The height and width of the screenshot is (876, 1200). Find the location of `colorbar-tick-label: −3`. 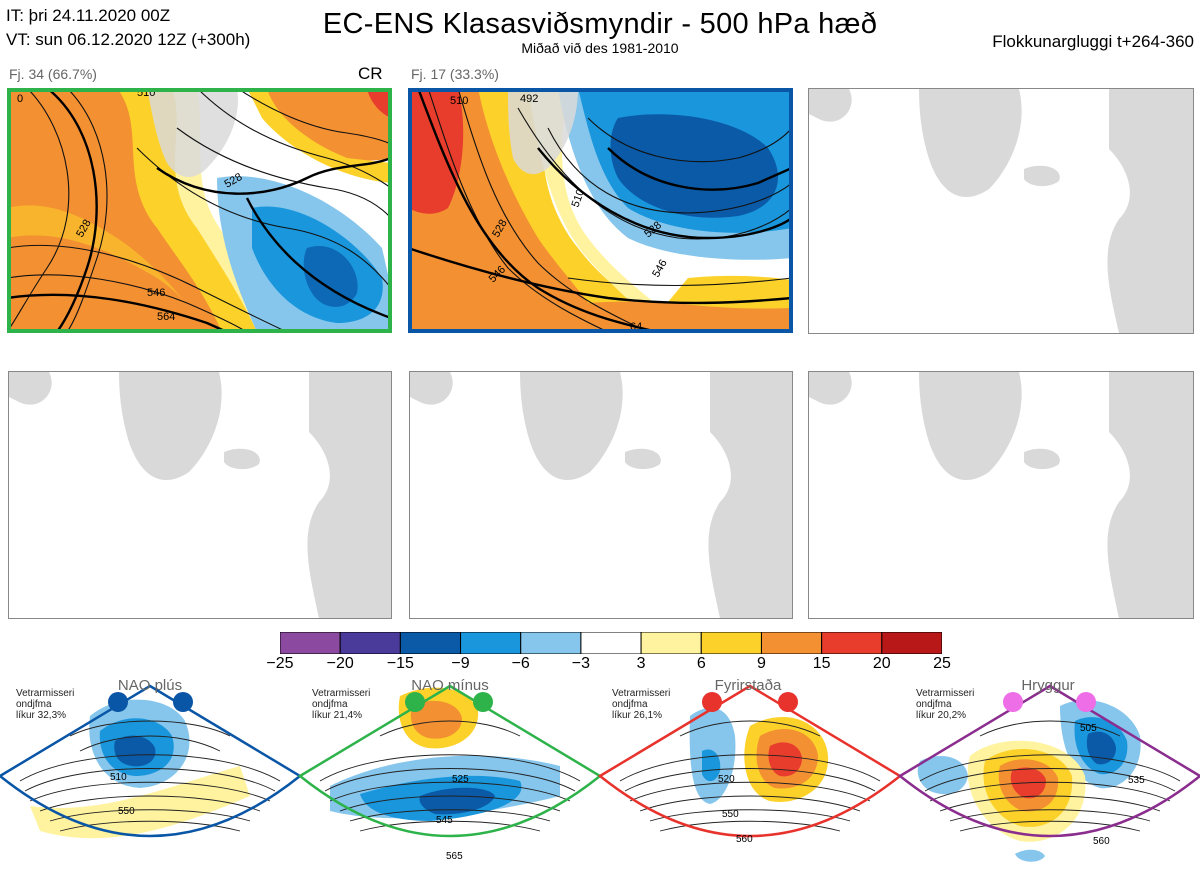

colorbar-tick-label: −3 is located at coordinates (581, 663).